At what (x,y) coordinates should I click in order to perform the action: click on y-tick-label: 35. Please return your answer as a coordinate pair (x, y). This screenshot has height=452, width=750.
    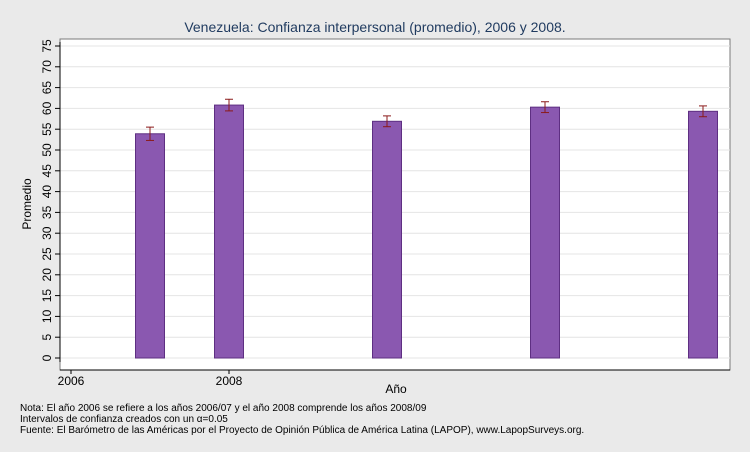
    Looking at the image, I should click on (47, 212).